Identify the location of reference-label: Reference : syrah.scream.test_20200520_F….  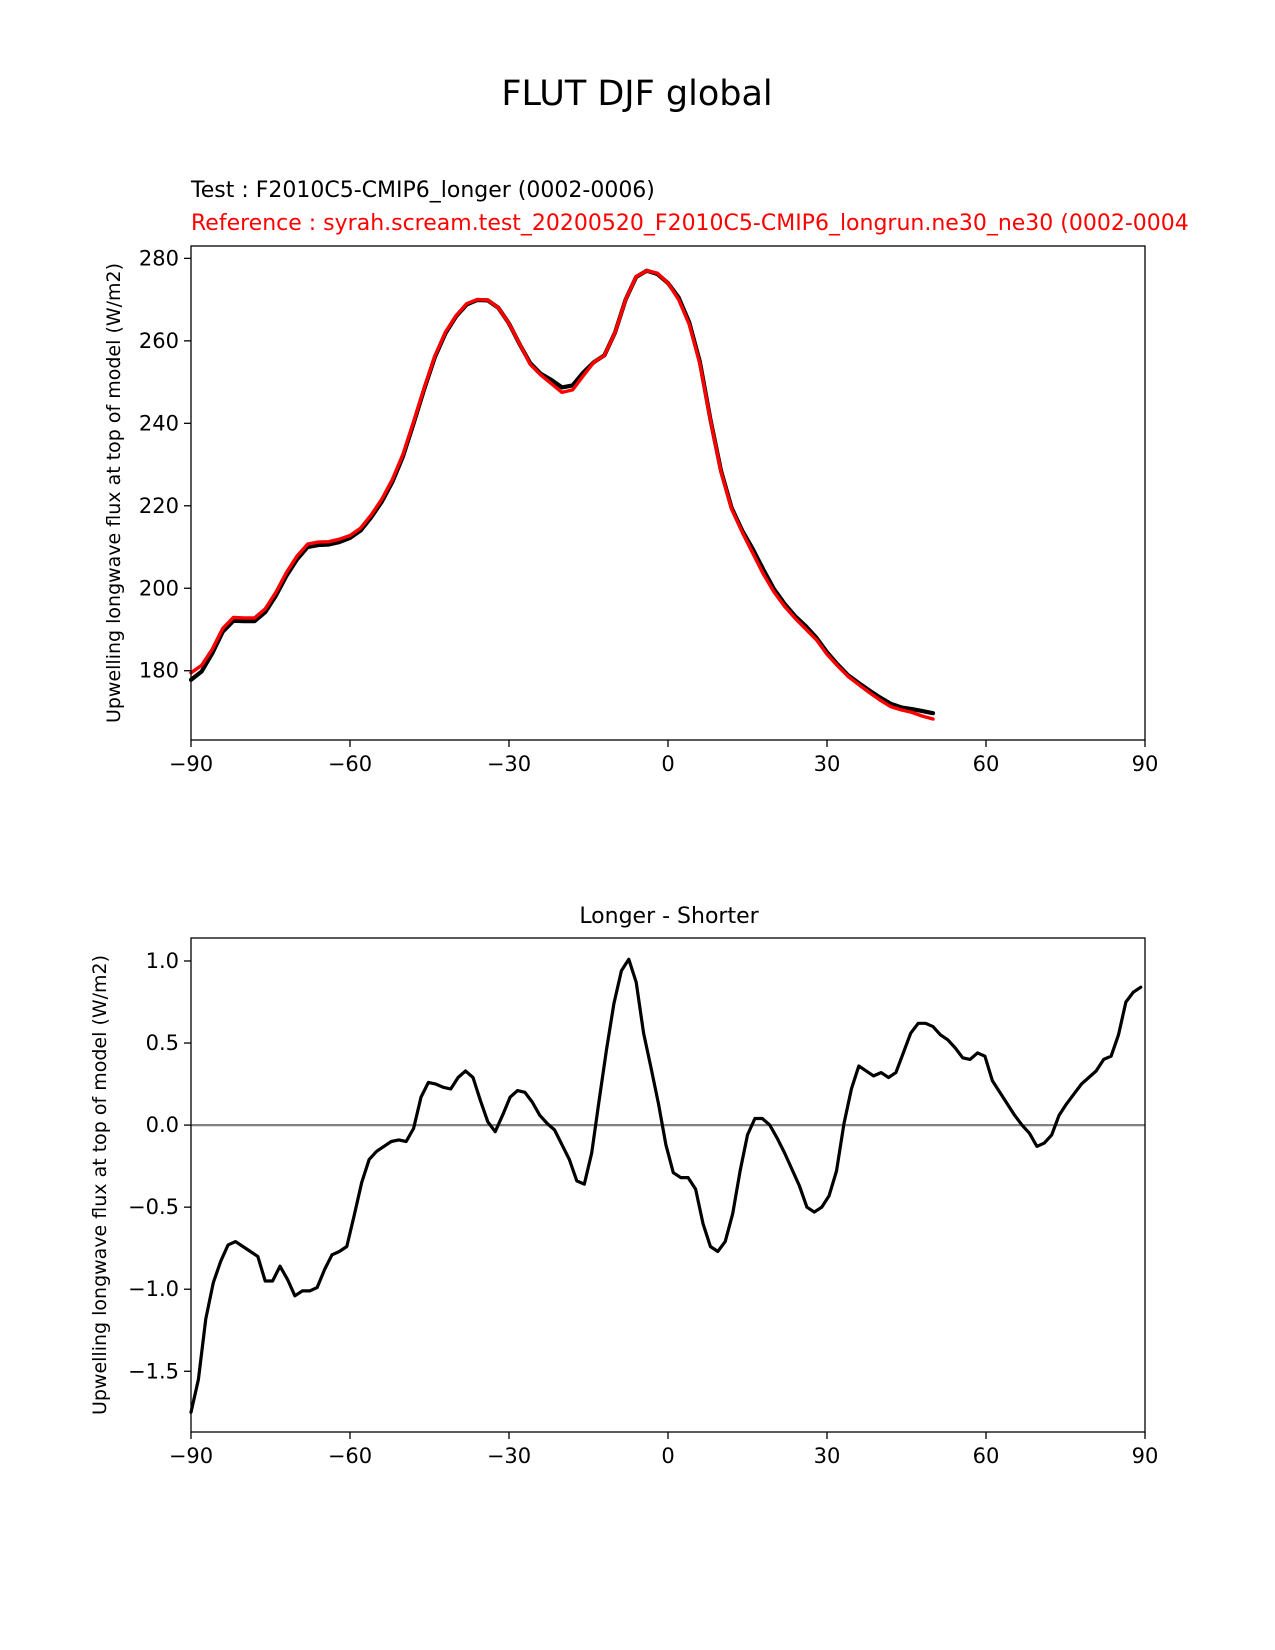
(690, 223).